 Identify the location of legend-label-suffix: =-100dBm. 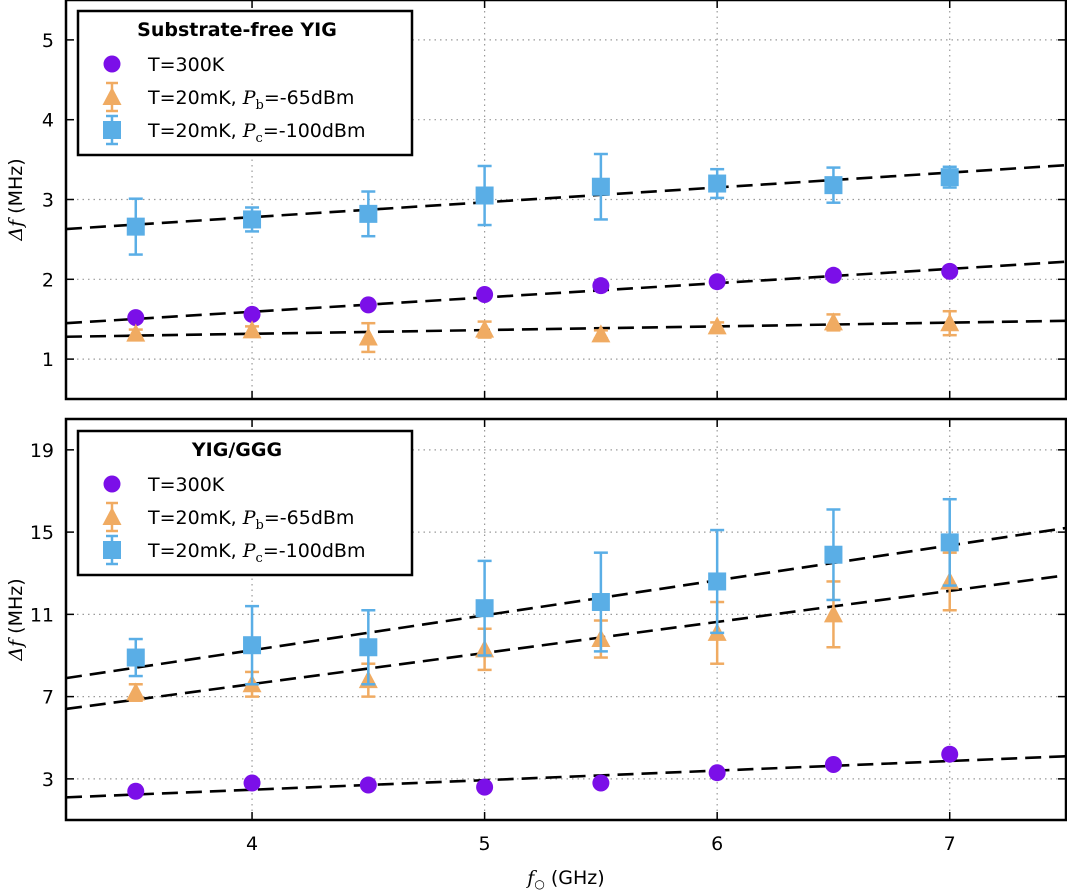
(314, 131).